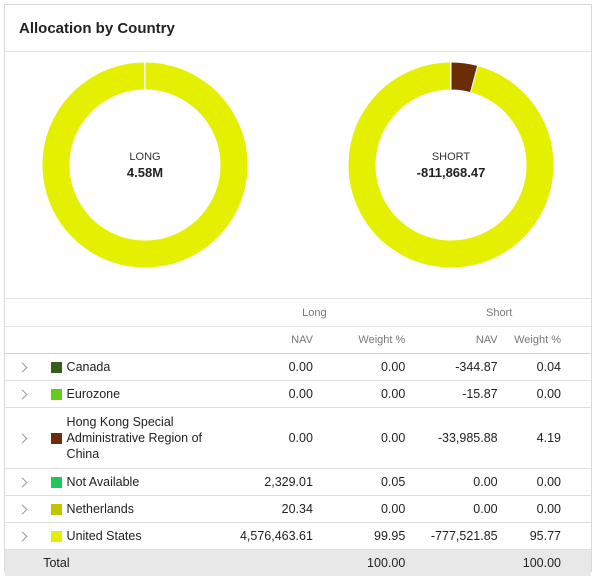  What do you see at coordinates (453, 340) in the screenshot?
I see `short-nav-header: NAV` at bounding box center [453, 340].